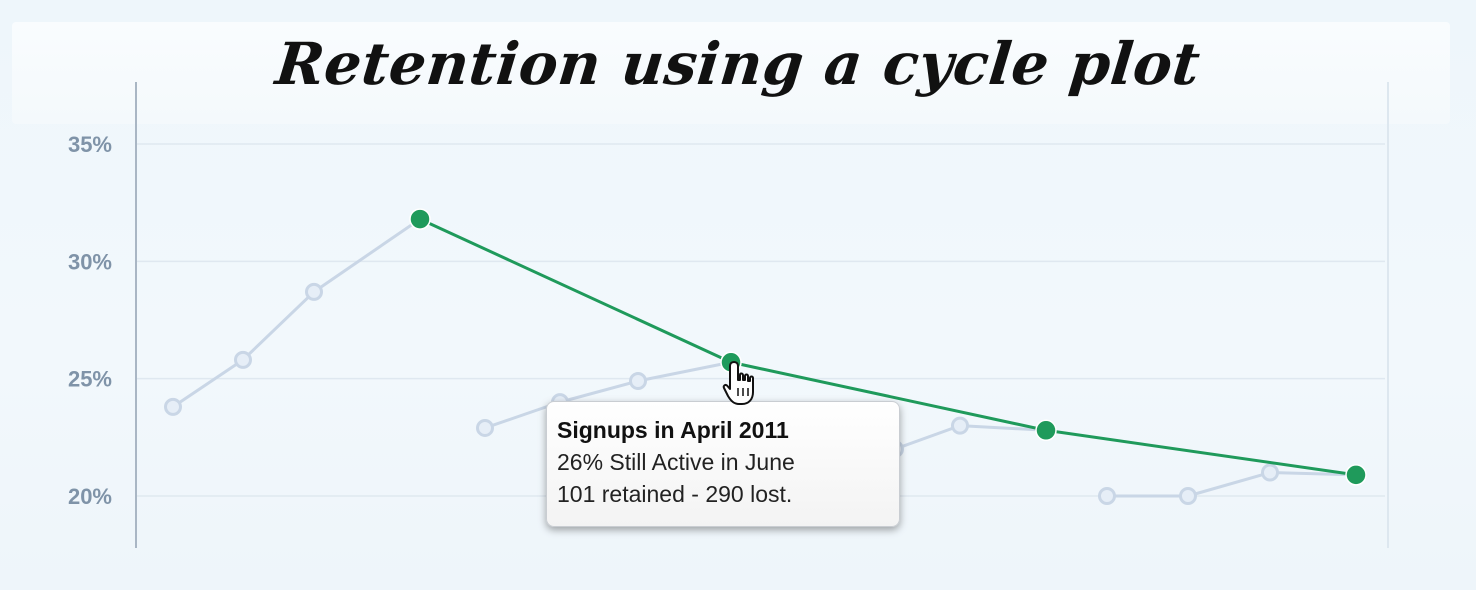  Describe the element at coordinates (675, 494) in the screenshot. I see `tooltip-line-2: 101 retained - 290 lost.` at that location.